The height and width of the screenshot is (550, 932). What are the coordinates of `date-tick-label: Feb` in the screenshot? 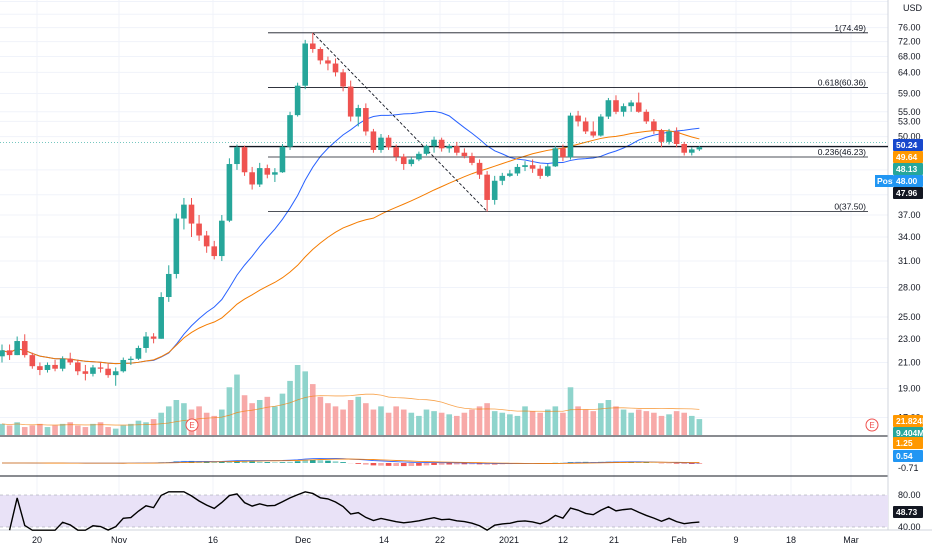 It's located at (679, 540).